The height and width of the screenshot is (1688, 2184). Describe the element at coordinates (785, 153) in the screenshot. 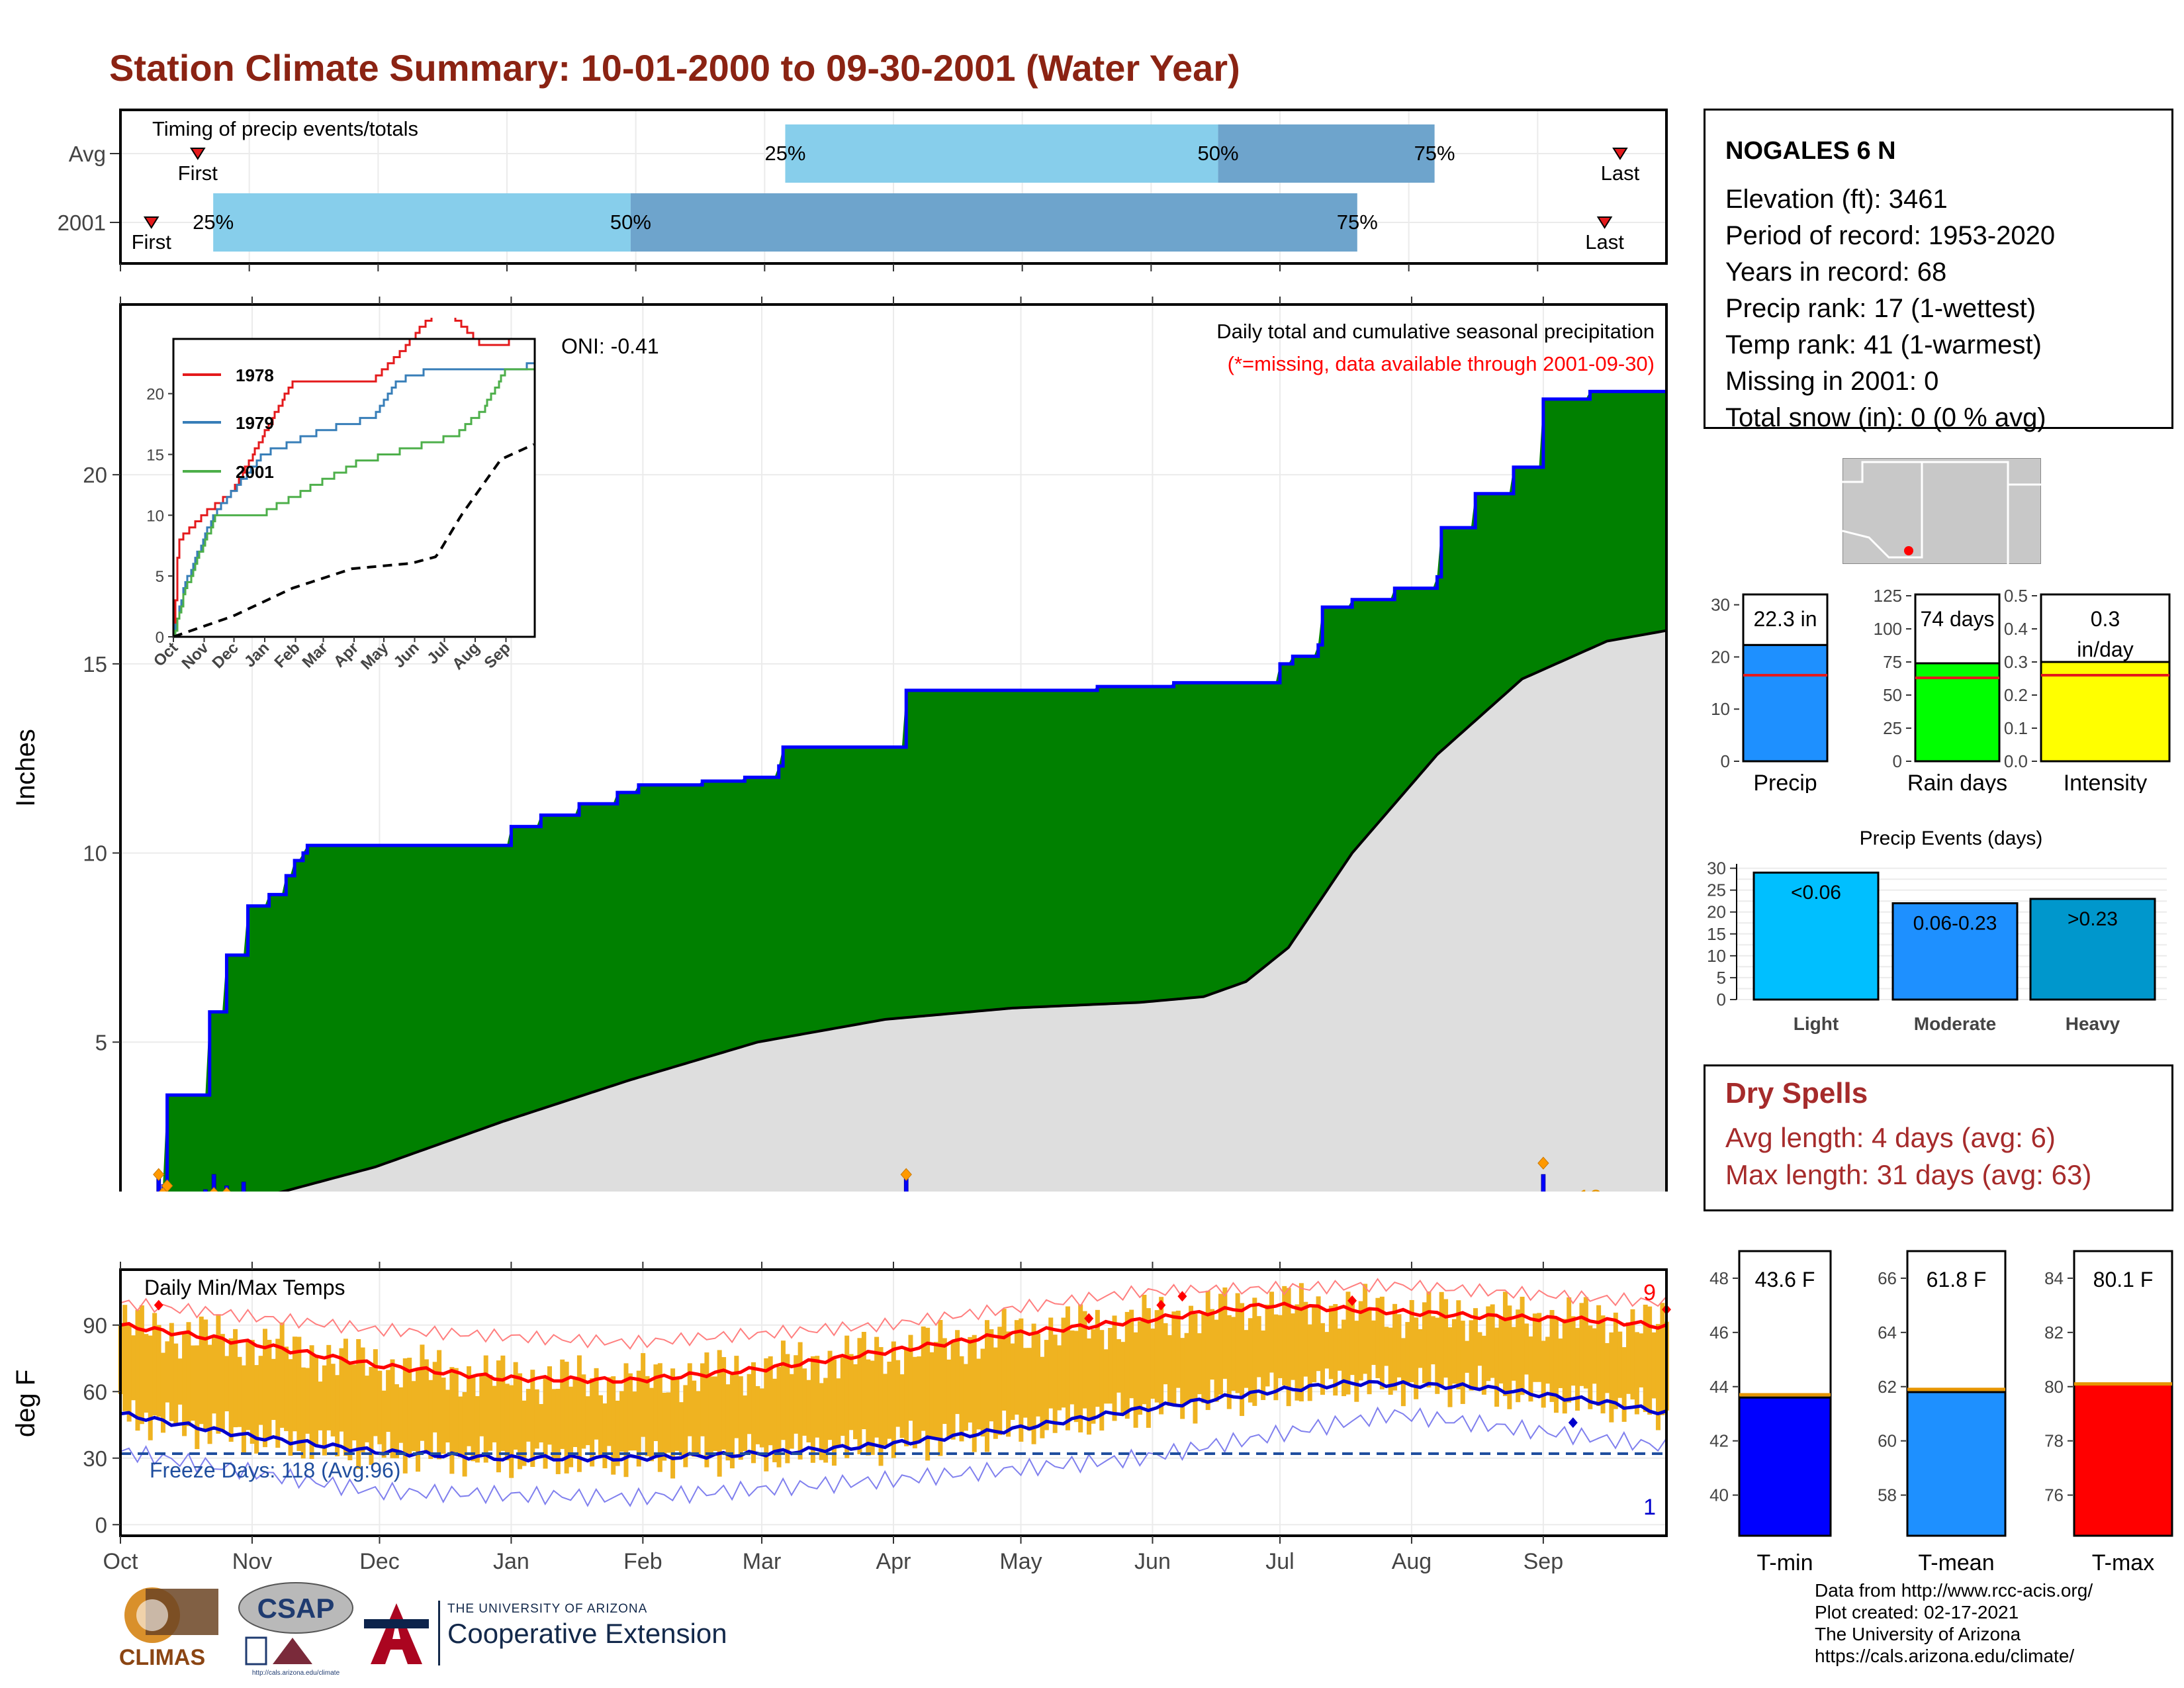

I see `timing-pct-label: 25%` at that location.